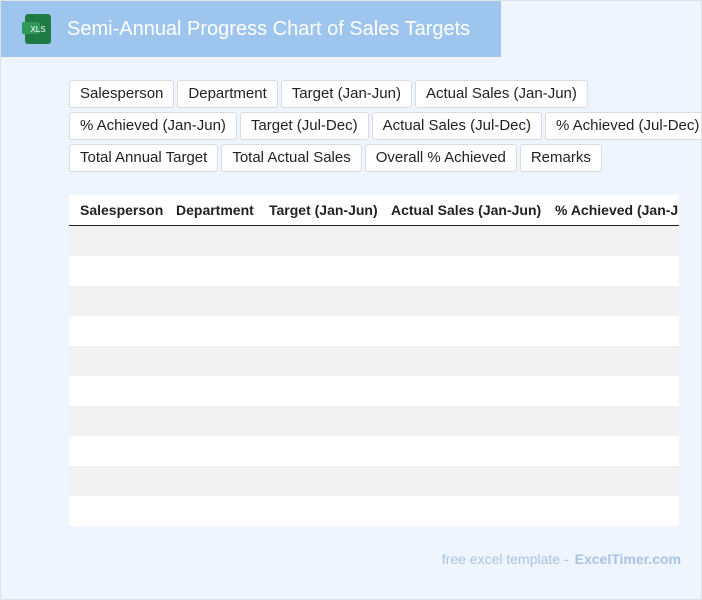  I want to click on footer-text: free excel template -, so click(505, 559).